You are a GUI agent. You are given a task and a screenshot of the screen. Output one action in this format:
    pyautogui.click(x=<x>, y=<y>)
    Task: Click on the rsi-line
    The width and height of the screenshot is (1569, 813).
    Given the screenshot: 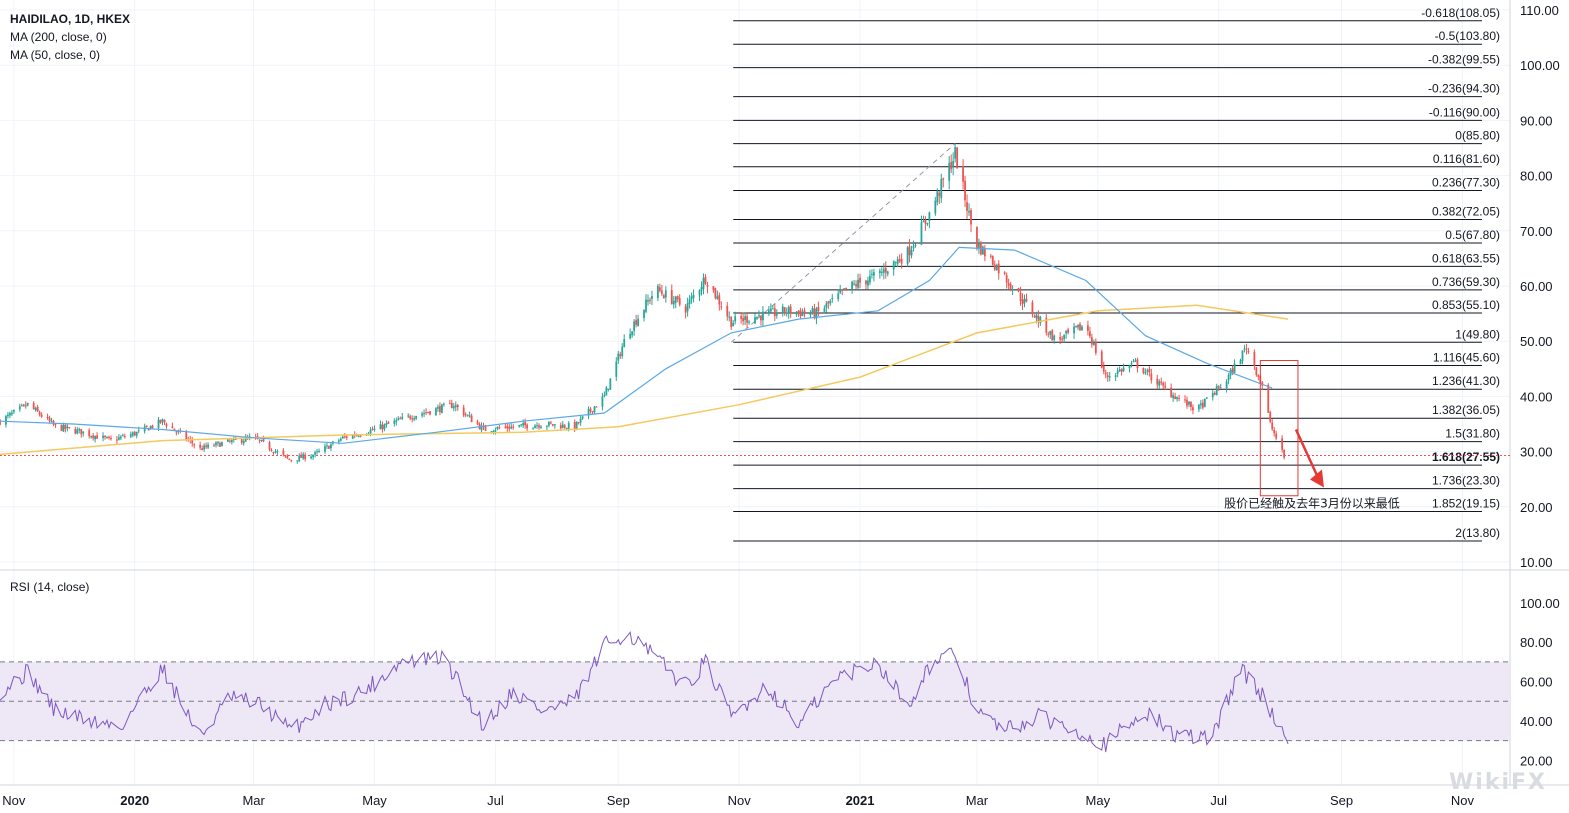 What is the action you would take?
    pyautogui.click(x=644, y=692)
    